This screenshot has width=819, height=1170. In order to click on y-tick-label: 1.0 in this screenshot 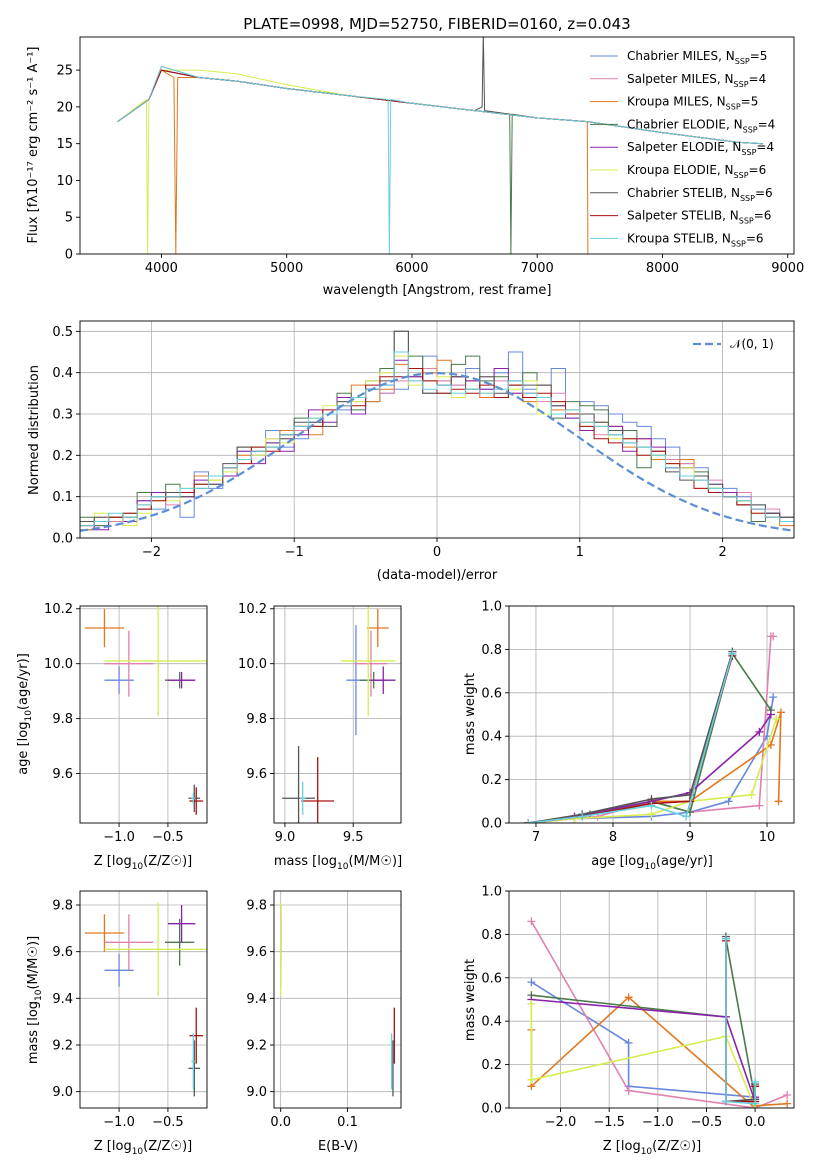, I will do `click(491, 607)`.